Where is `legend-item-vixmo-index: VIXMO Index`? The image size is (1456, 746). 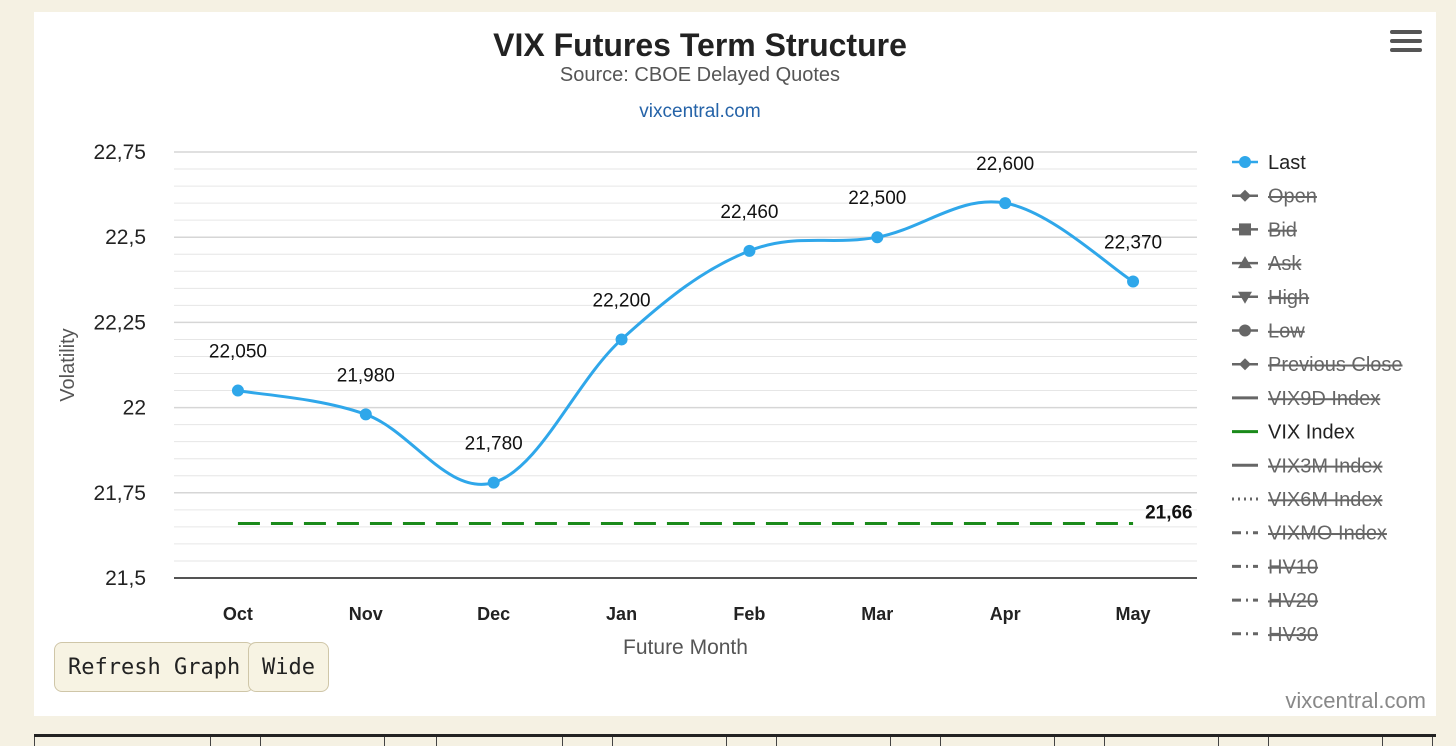
legend-item-vixmo-index: VIXMO Index is located at coordinates (1309, 534).